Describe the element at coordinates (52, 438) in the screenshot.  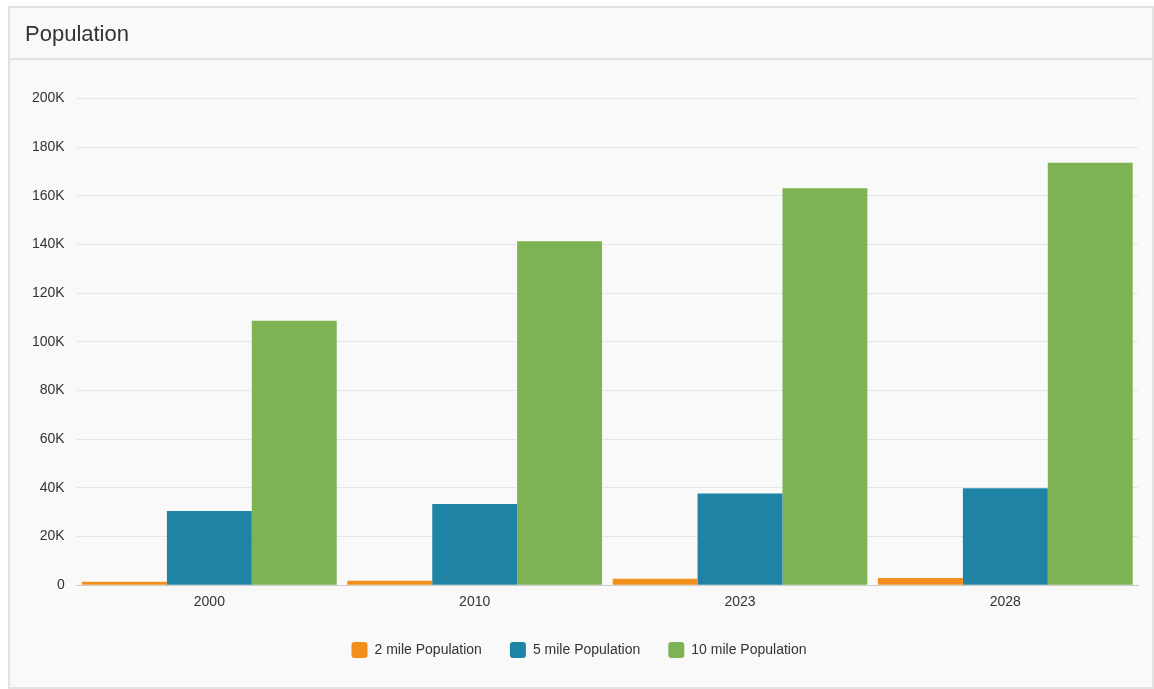
I see `y-tick-label: 60K` at that location.